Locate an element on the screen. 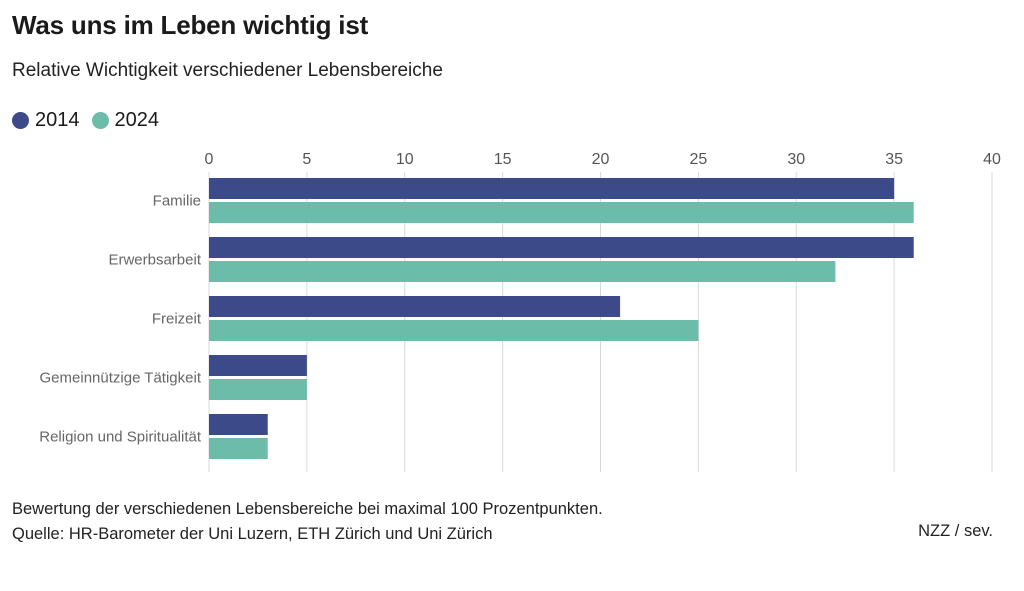 Image resolution: width=1024 pixels, height=591 pixels. x-tick-label: 15 is located at coordinates (503, 159).